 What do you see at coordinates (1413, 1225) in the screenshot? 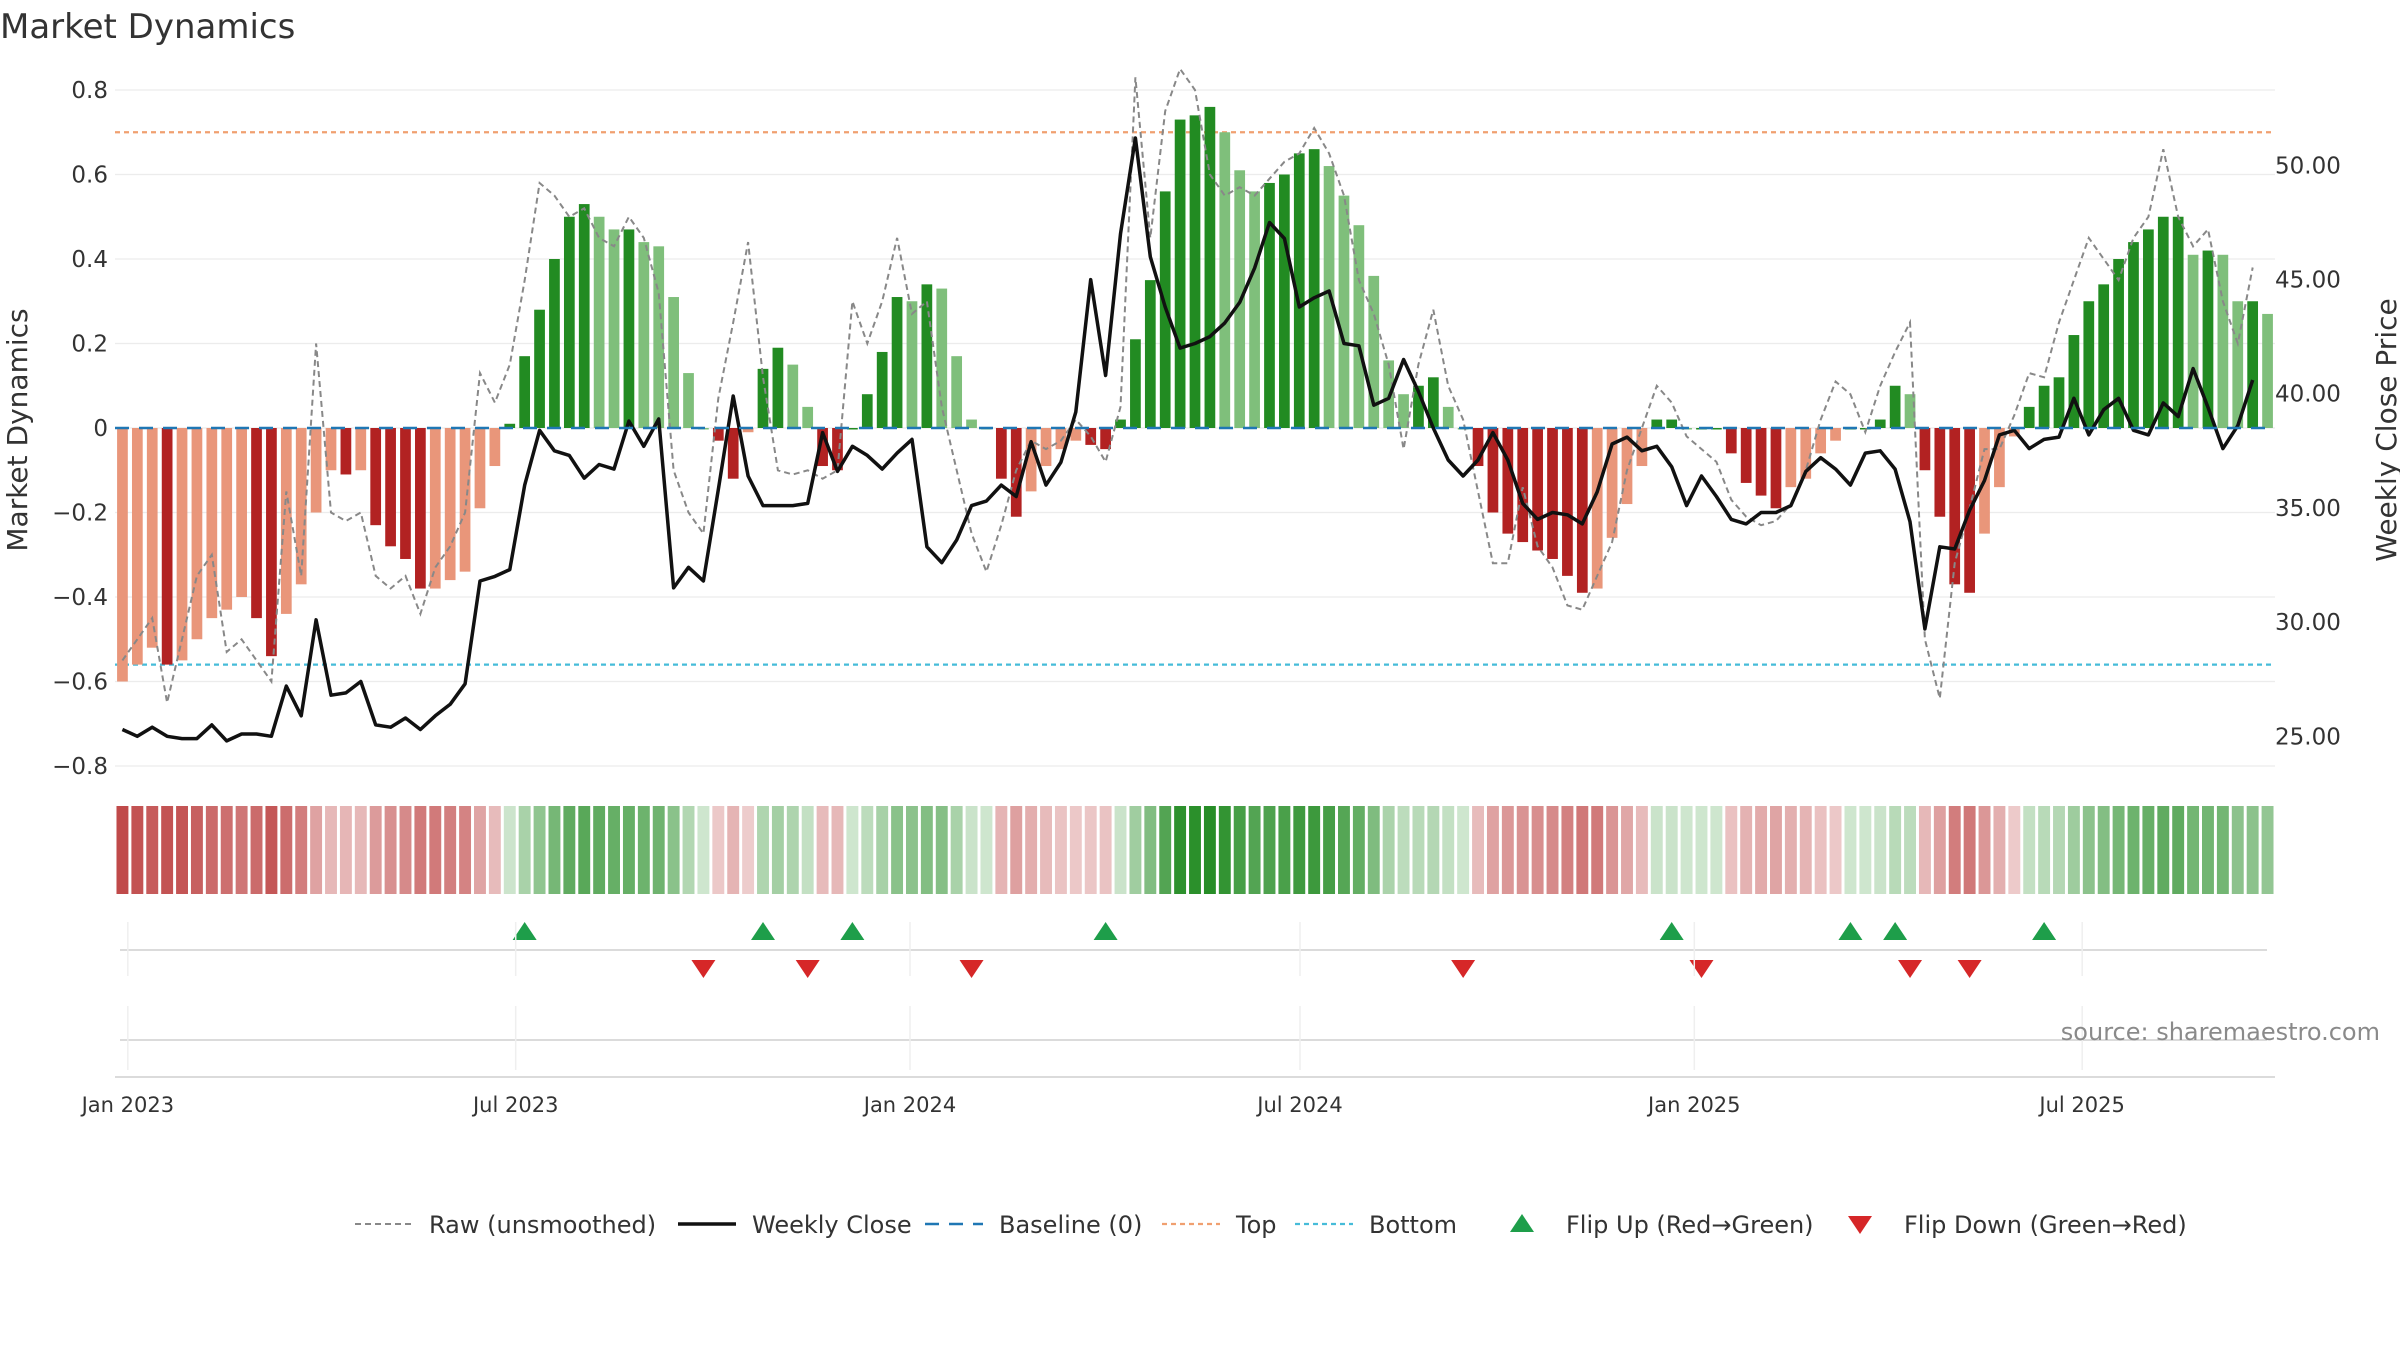
I see `legend-label: Bottom` at bounding box center [1413, 1225].